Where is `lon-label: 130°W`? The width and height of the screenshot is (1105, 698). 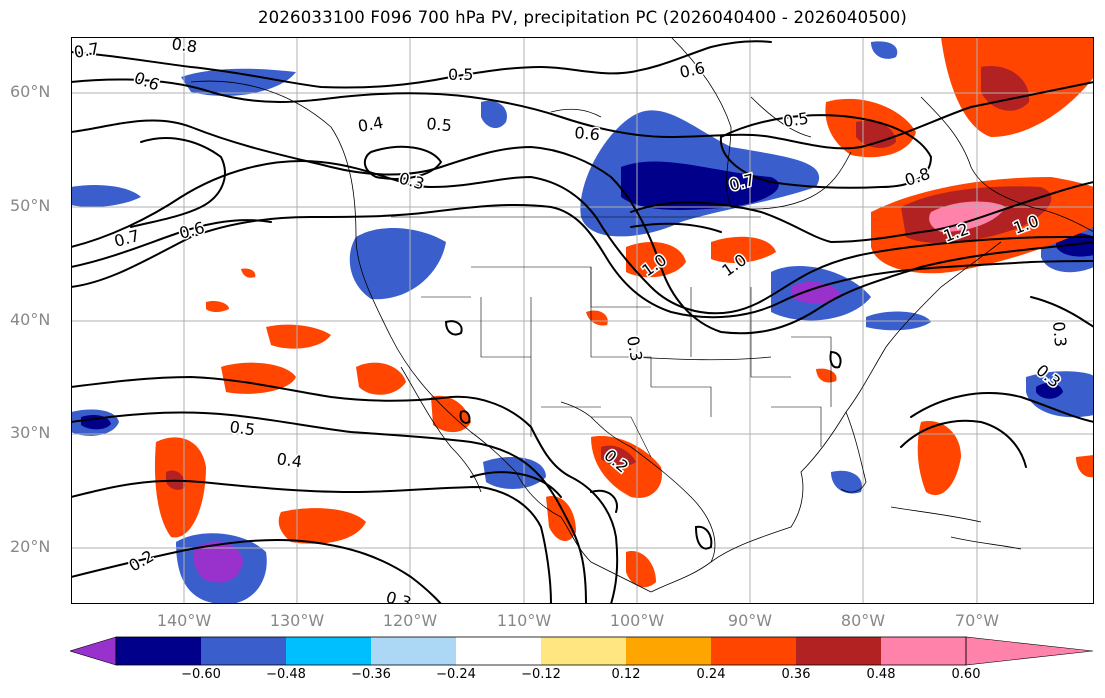 lon-label: 130°W is located at coordinates (297, 620).